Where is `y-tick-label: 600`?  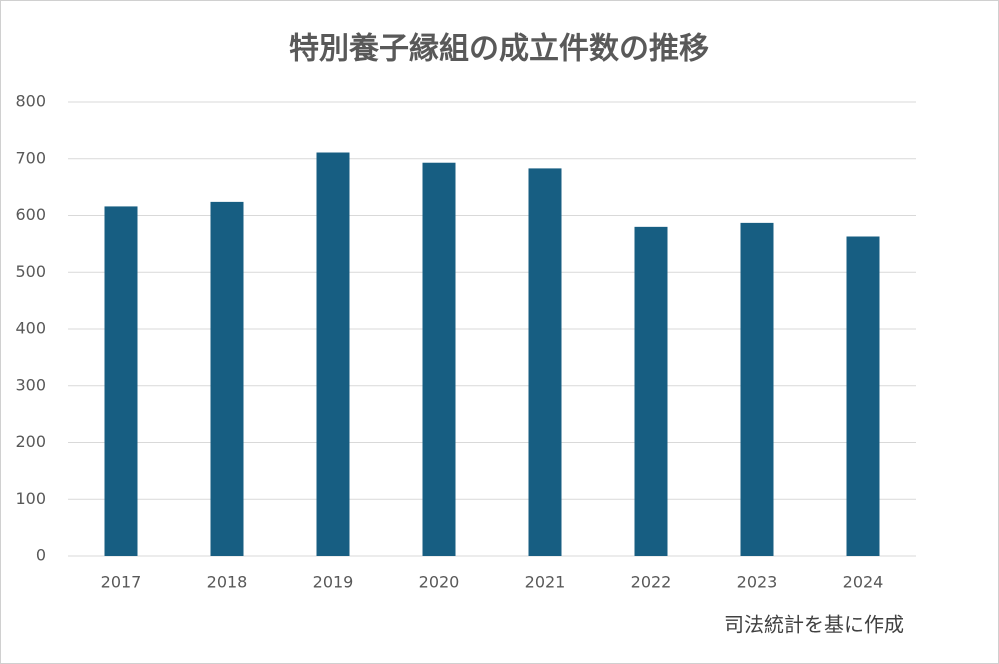 y-tick-label: 600 is located at coordinates (30, 214).